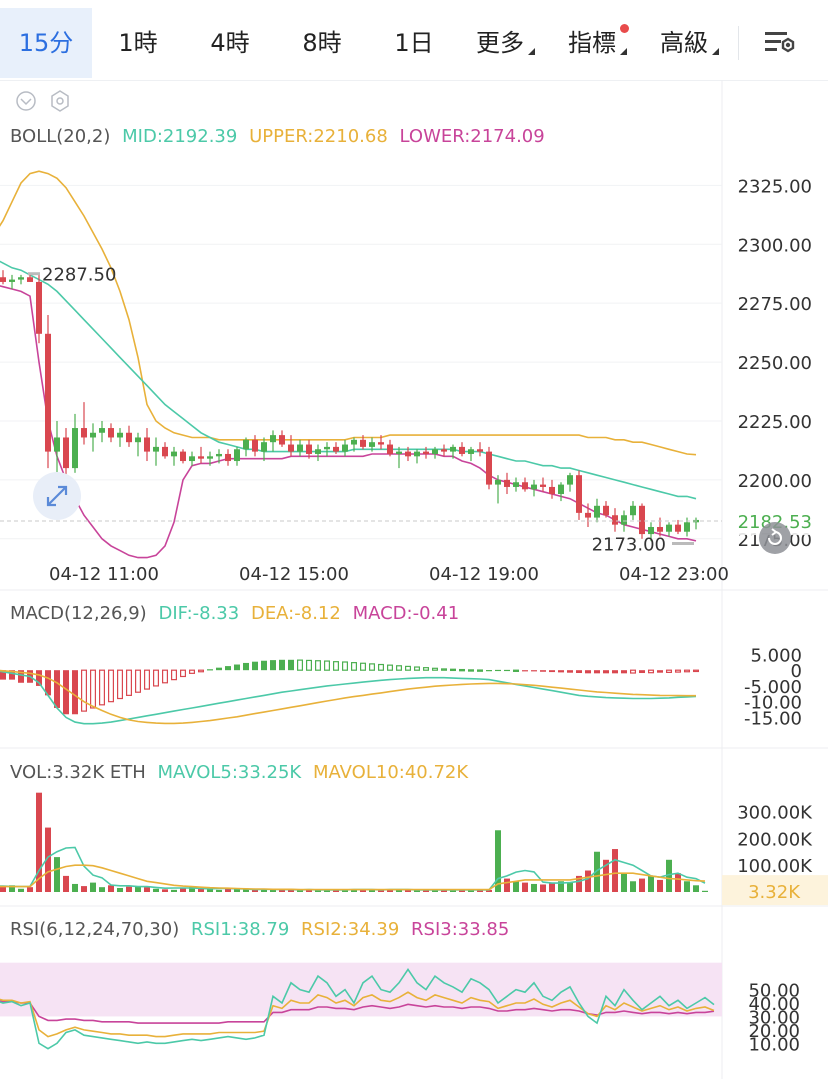 Image resolution: width=828 pixels, height=1079 pixels. I want to click on reset-button, so click(775, 538).